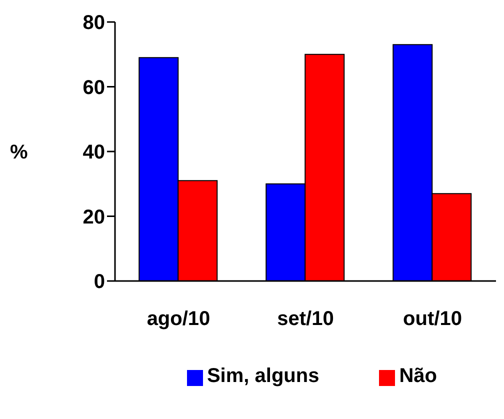 Image resolution: width=504 pixels, height=419 pixels. What do you see at coordinates (178, 319) in the screenshot?
I see `x-tick-label: ago/10` at bounding box center [178, 319].